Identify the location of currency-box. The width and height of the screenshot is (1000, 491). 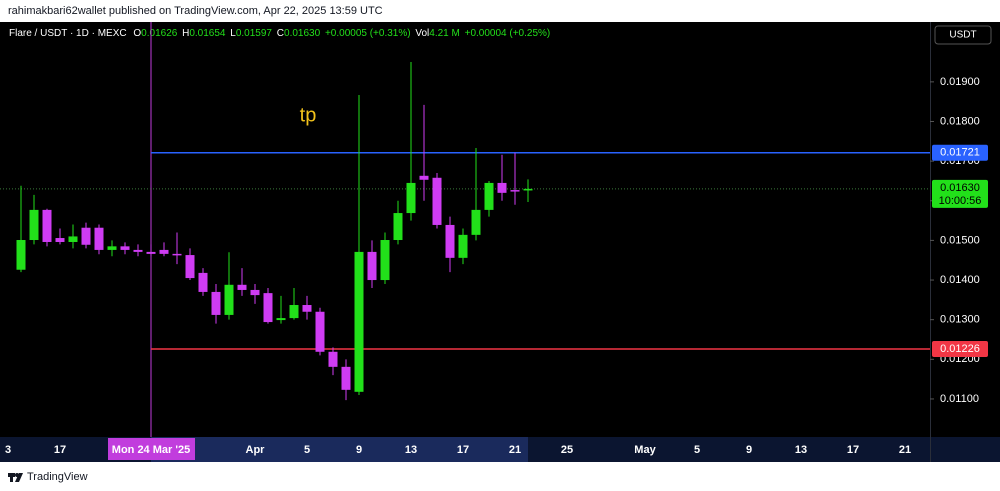
(963, 35).